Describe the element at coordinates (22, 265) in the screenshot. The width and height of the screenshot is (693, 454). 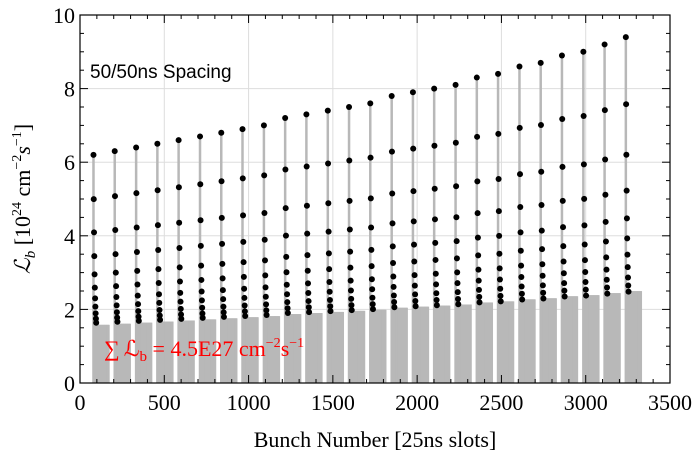
I see `y-axis-symbol: ℒ` at that location.